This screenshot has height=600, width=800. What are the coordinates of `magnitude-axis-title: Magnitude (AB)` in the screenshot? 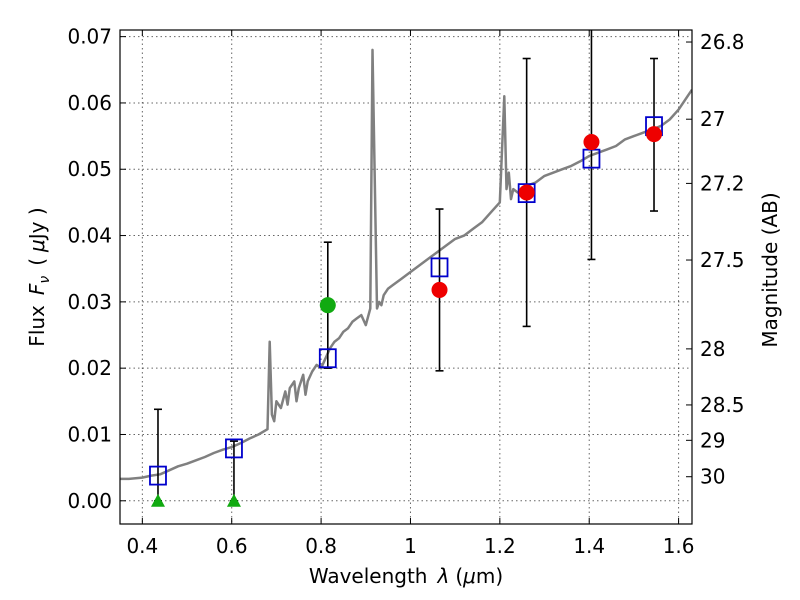 It's located at (770, 269).